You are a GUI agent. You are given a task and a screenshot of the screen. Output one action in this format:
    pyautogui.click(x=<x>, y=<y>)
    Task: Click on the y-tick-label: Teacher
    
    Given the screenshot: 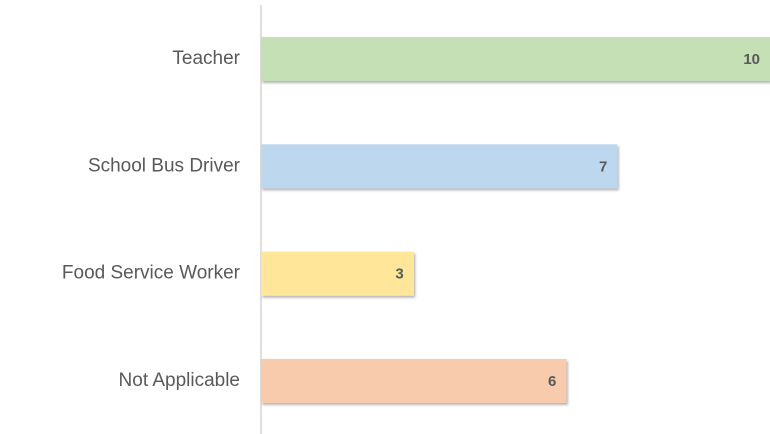 What is the action you would take?
    pyautogui.click(x=206, y=58)
    